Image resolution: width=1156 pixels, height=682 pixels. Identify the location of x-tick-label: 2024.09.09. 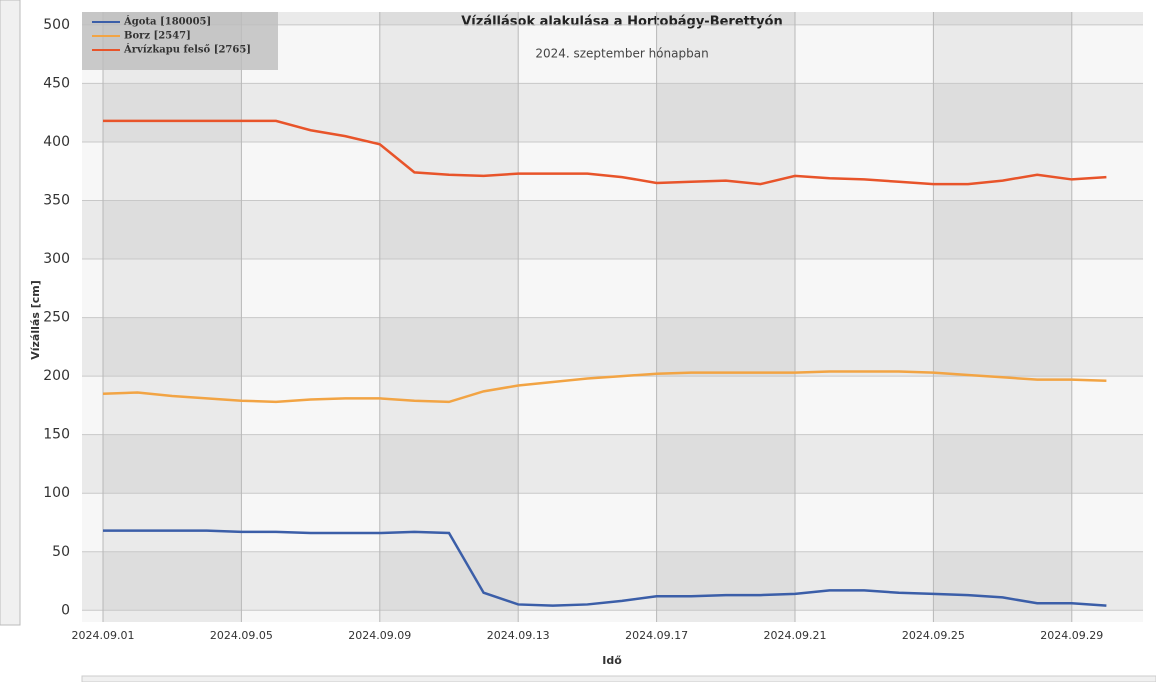
(379, 635).